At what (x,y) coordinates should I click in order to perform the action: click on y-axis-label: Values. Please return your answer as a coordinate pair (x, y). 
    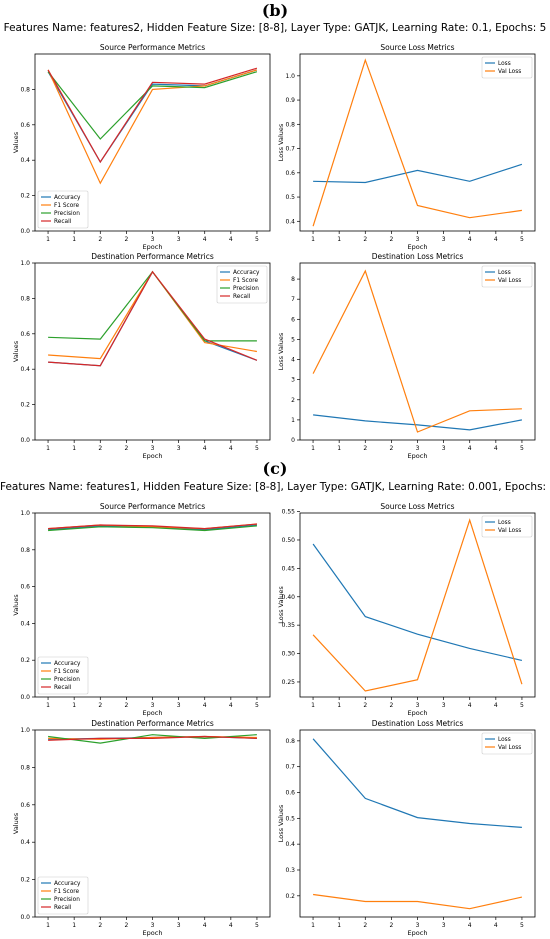
    Looking at the image, I should click on (16, 351).